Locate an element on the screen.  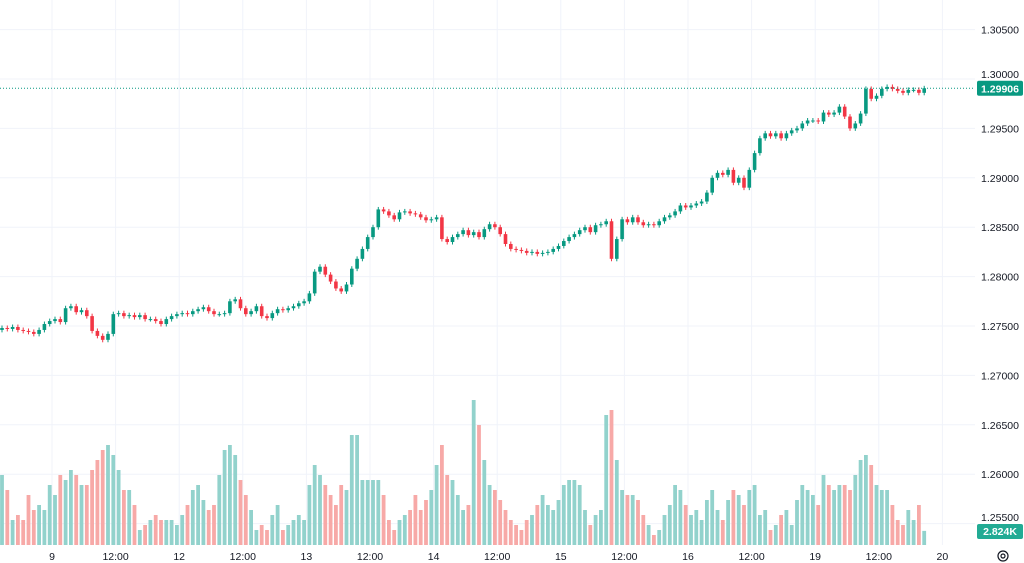
x-tick-label: 12 is located at coordinates (179, 557).